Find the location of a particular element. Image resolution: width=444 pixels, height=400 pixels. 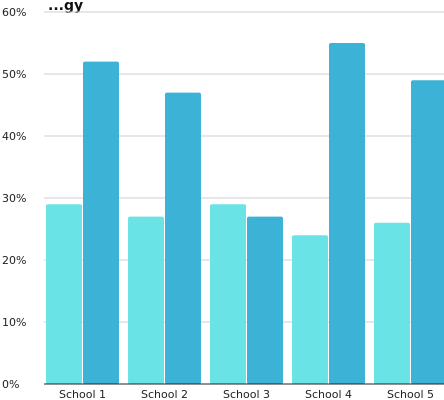

x-tick-label: School 2 is located at coordinates (164, 394).